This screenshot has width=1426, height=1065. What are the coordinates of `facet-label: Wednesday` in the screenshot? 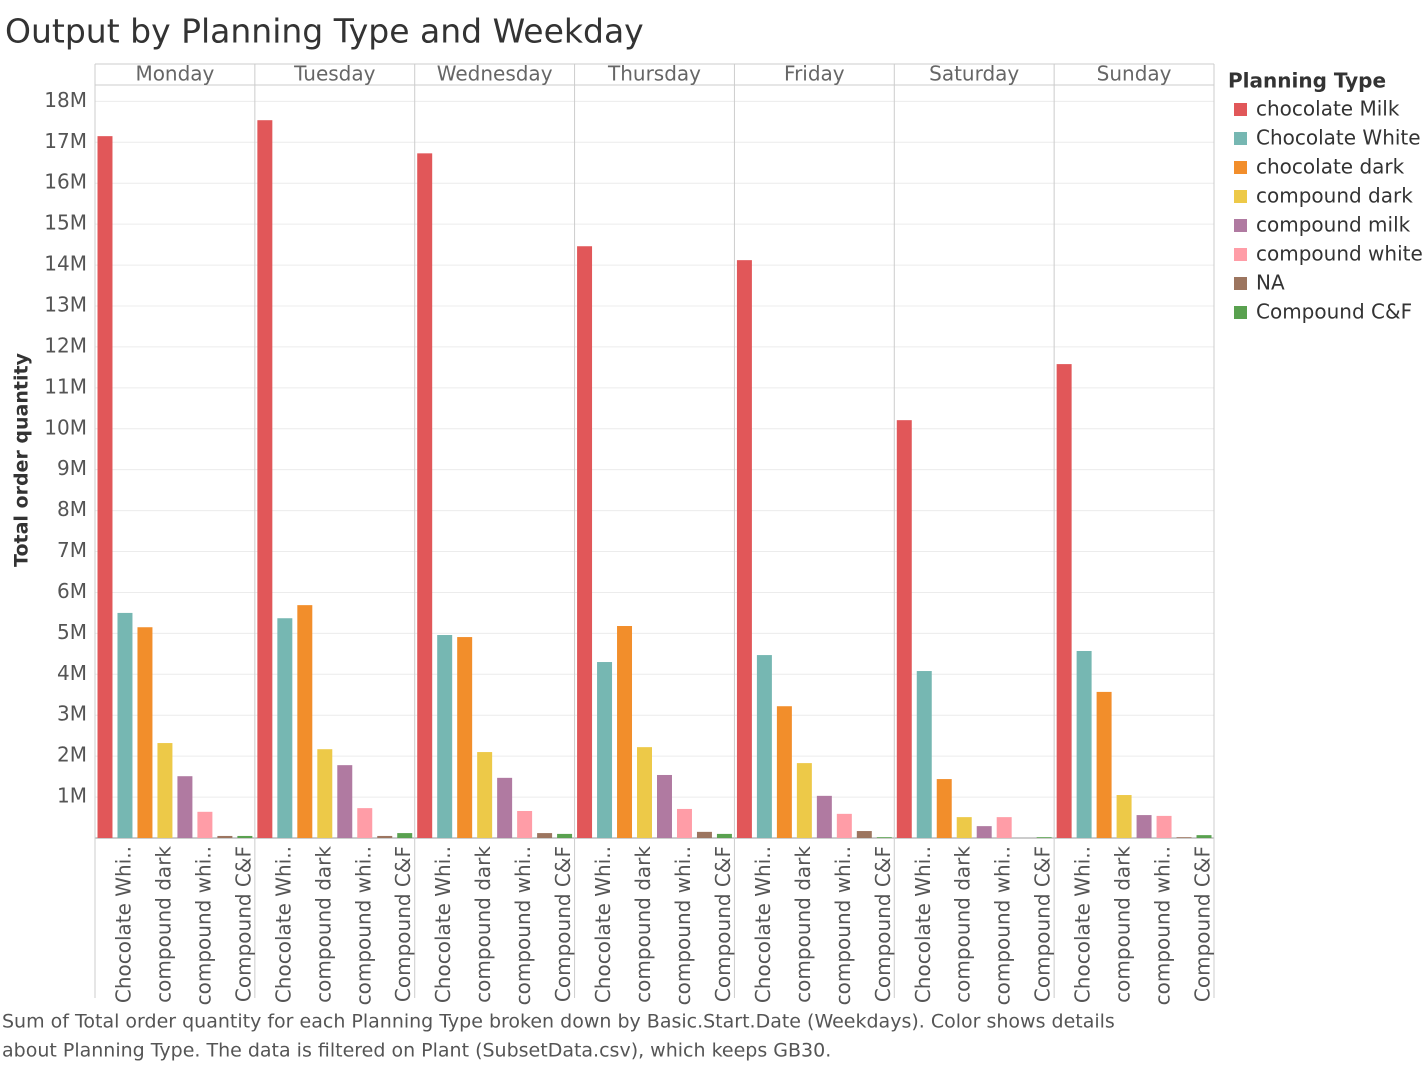 It's located at (495, 74).